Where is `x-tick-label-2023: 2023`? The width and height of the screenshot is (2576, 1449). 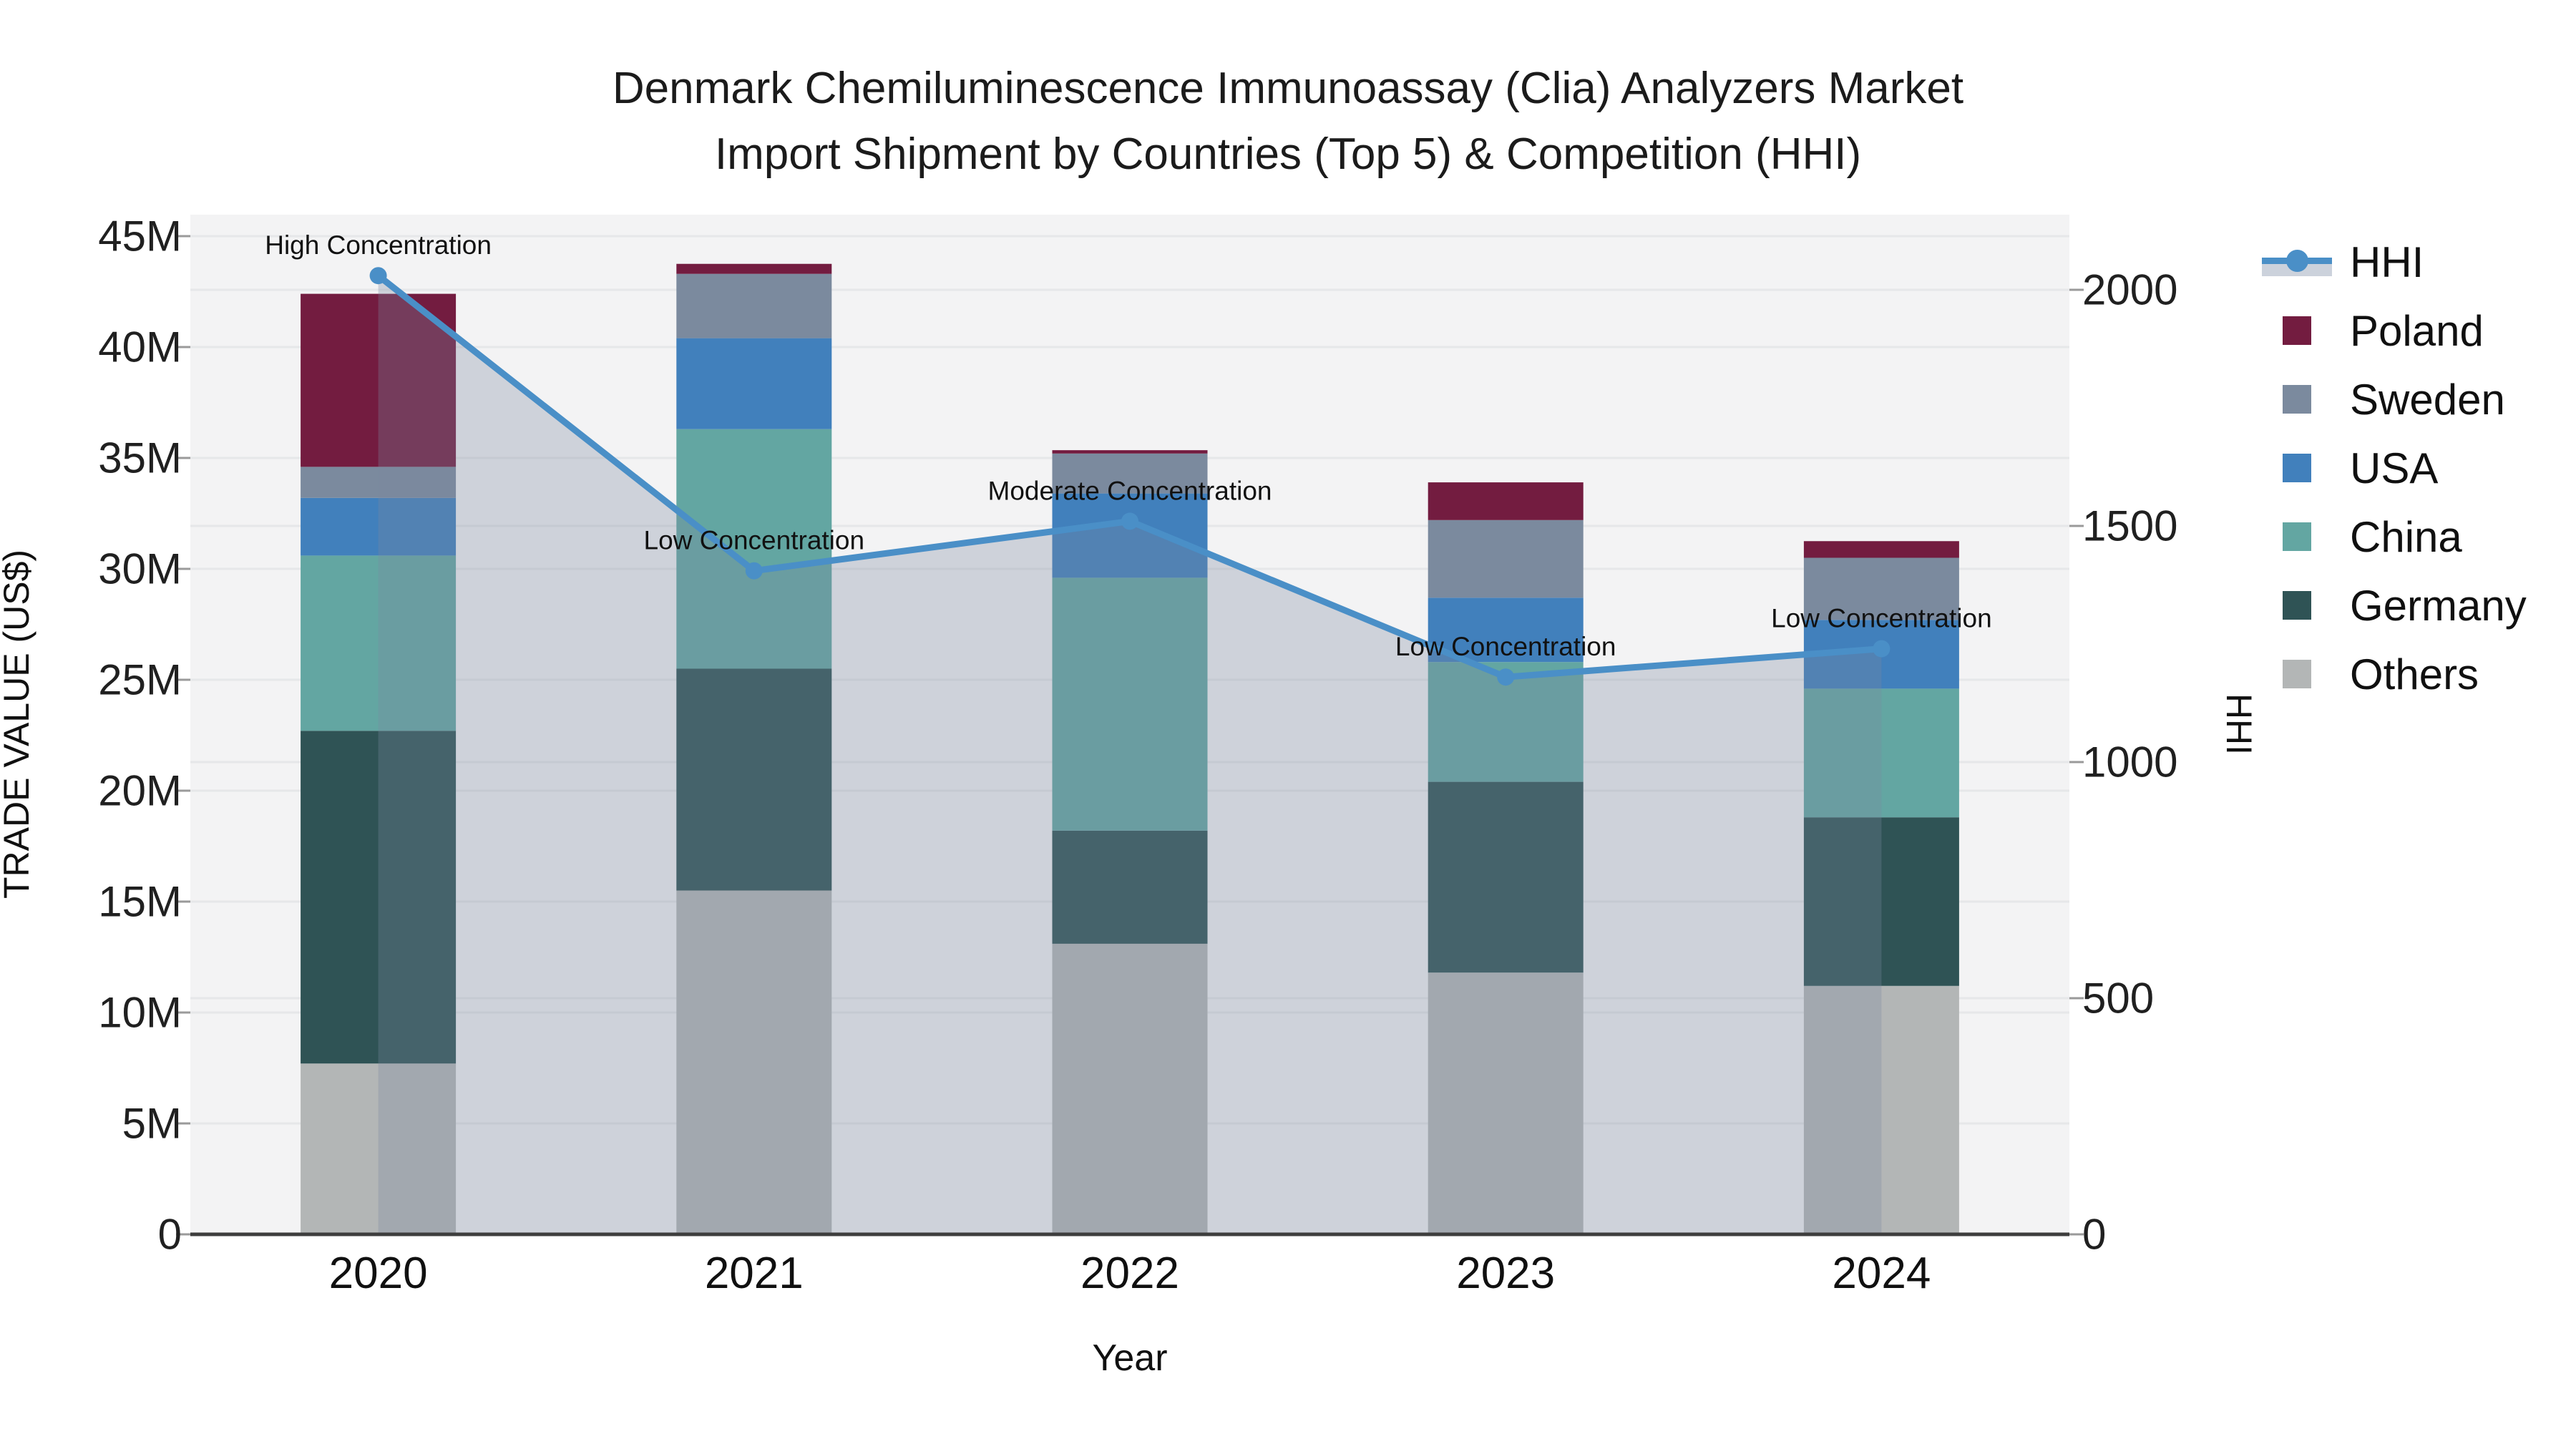
x-tick-label-2023: 2023 is located at coordinates (1505, 1273).